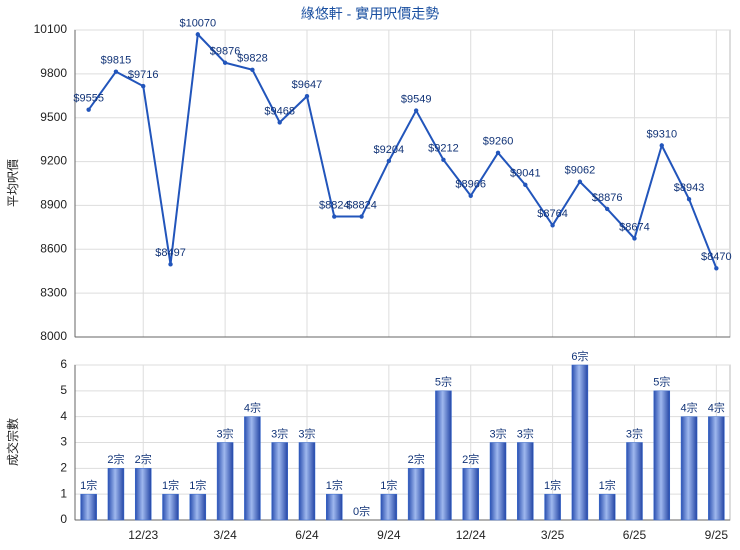 This screenshot has height=550, width=740. I want to click on x-tick-label: 6/24, so click(307, 535).